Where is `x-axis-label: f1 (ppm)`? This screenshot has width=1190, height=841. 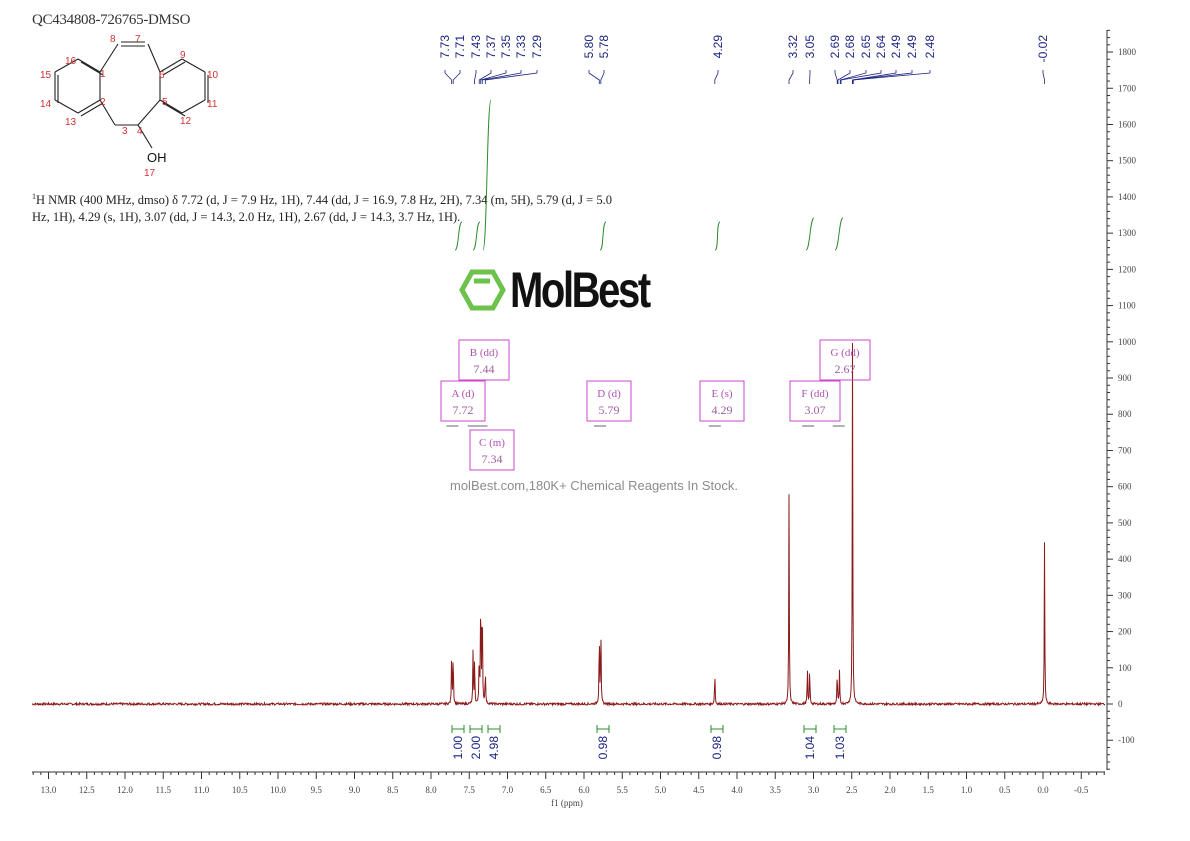 x-axis-label: f1 (ppm) is located at coordinates (567, 803).